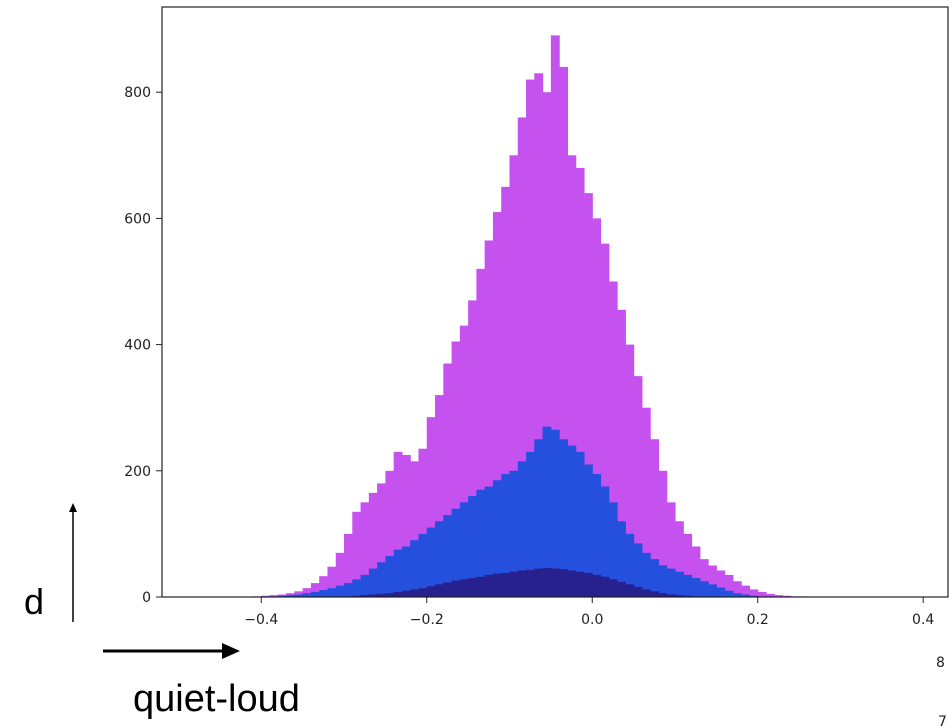 This screenshot has height=728, width=949. Describe the element at coordinates (146, 598) in the screenshot. I see `y-tick-label: 0` at that location.